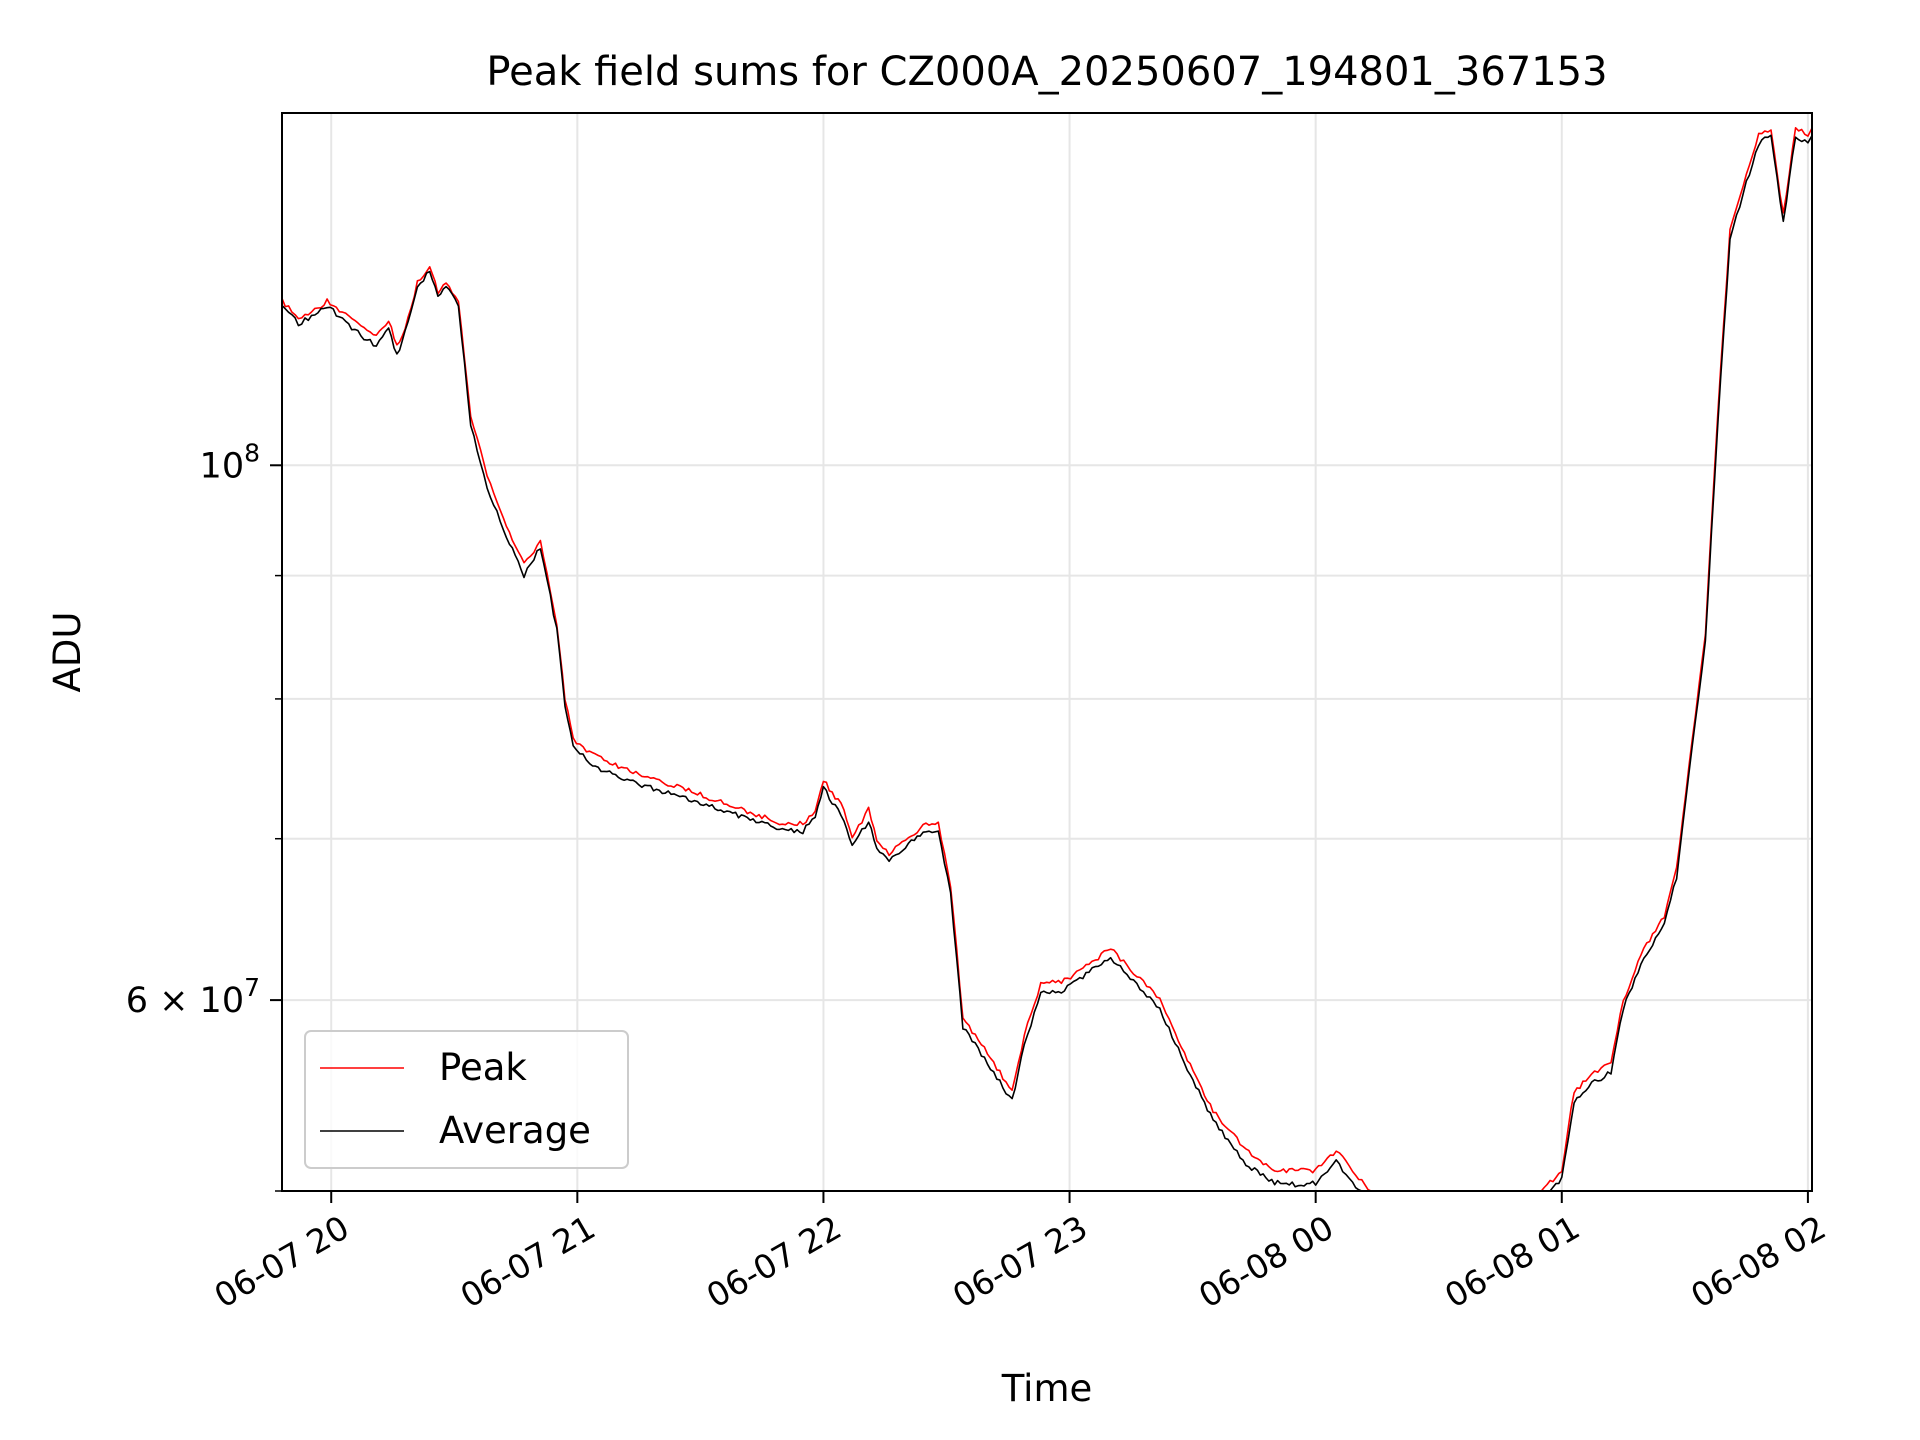 The image size is (1920, 1440). What do you see at coordinates (67, 652) in the screenshot?
I see `y-axis-label: ADU` at bounding box center [67, 652].